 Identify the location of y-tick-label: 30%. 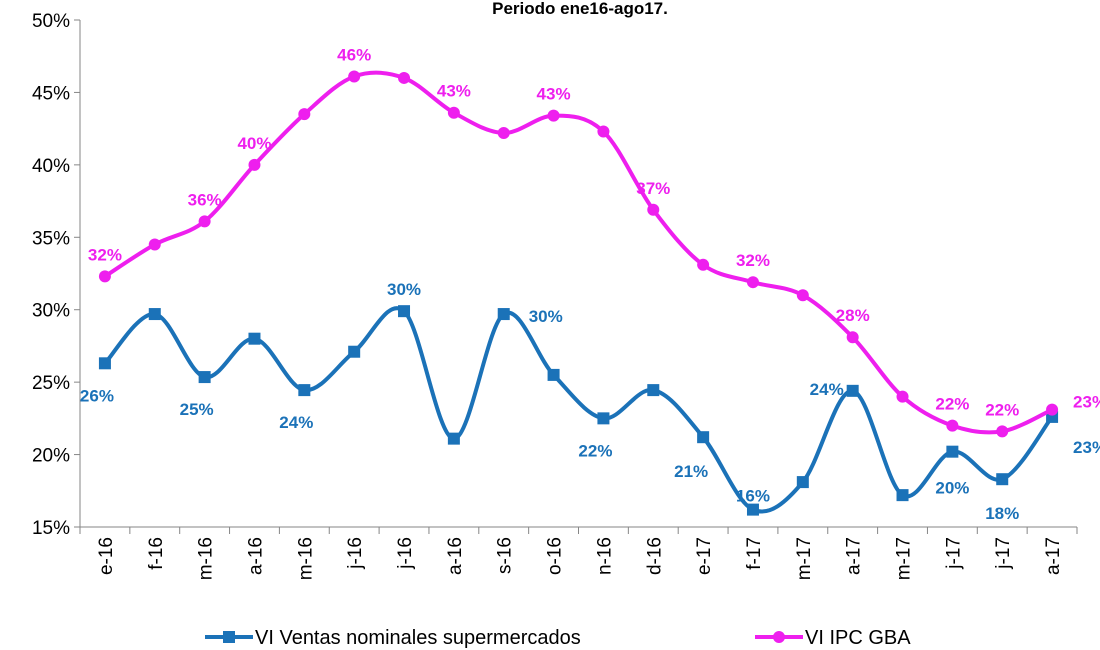
(51, 311).